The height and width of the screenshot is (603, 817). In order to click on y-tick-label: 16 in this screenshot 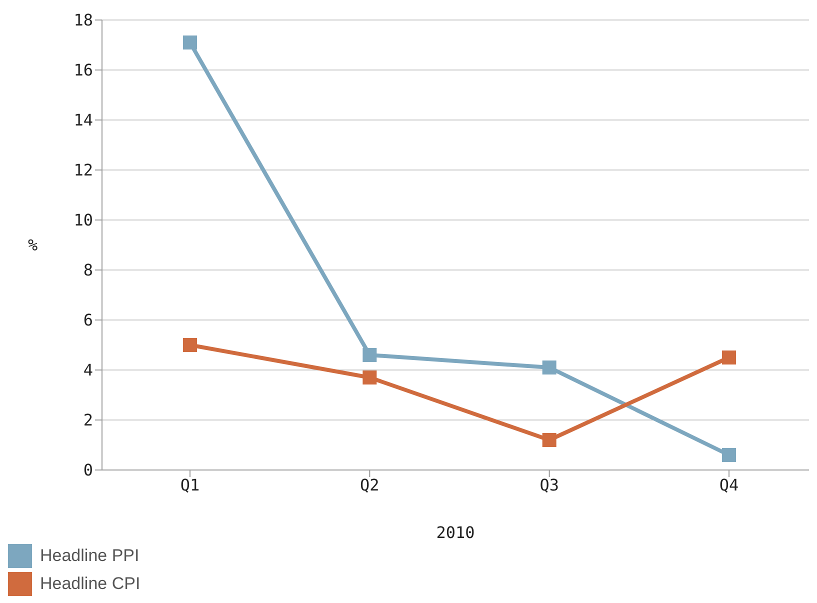, I will do `click(83, 70)`.